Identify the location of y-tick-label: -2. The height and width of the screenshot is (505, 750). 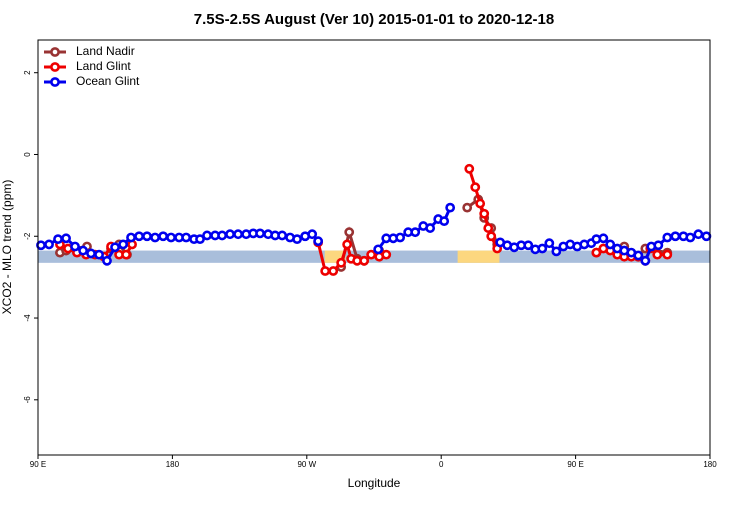
(27, 236).